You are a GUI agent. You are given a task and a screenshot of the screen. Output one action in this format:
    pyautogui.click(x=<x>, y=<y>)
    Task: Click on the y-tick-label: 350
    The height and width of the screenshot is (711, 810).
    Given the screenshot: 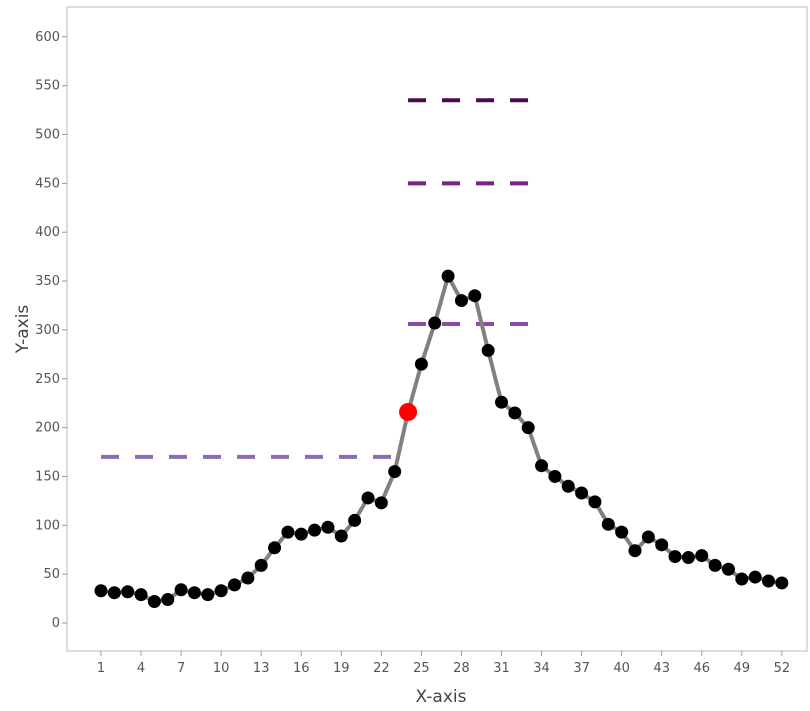 What is the action you would take?
    pyautogui.click(x=47, y=281)
    